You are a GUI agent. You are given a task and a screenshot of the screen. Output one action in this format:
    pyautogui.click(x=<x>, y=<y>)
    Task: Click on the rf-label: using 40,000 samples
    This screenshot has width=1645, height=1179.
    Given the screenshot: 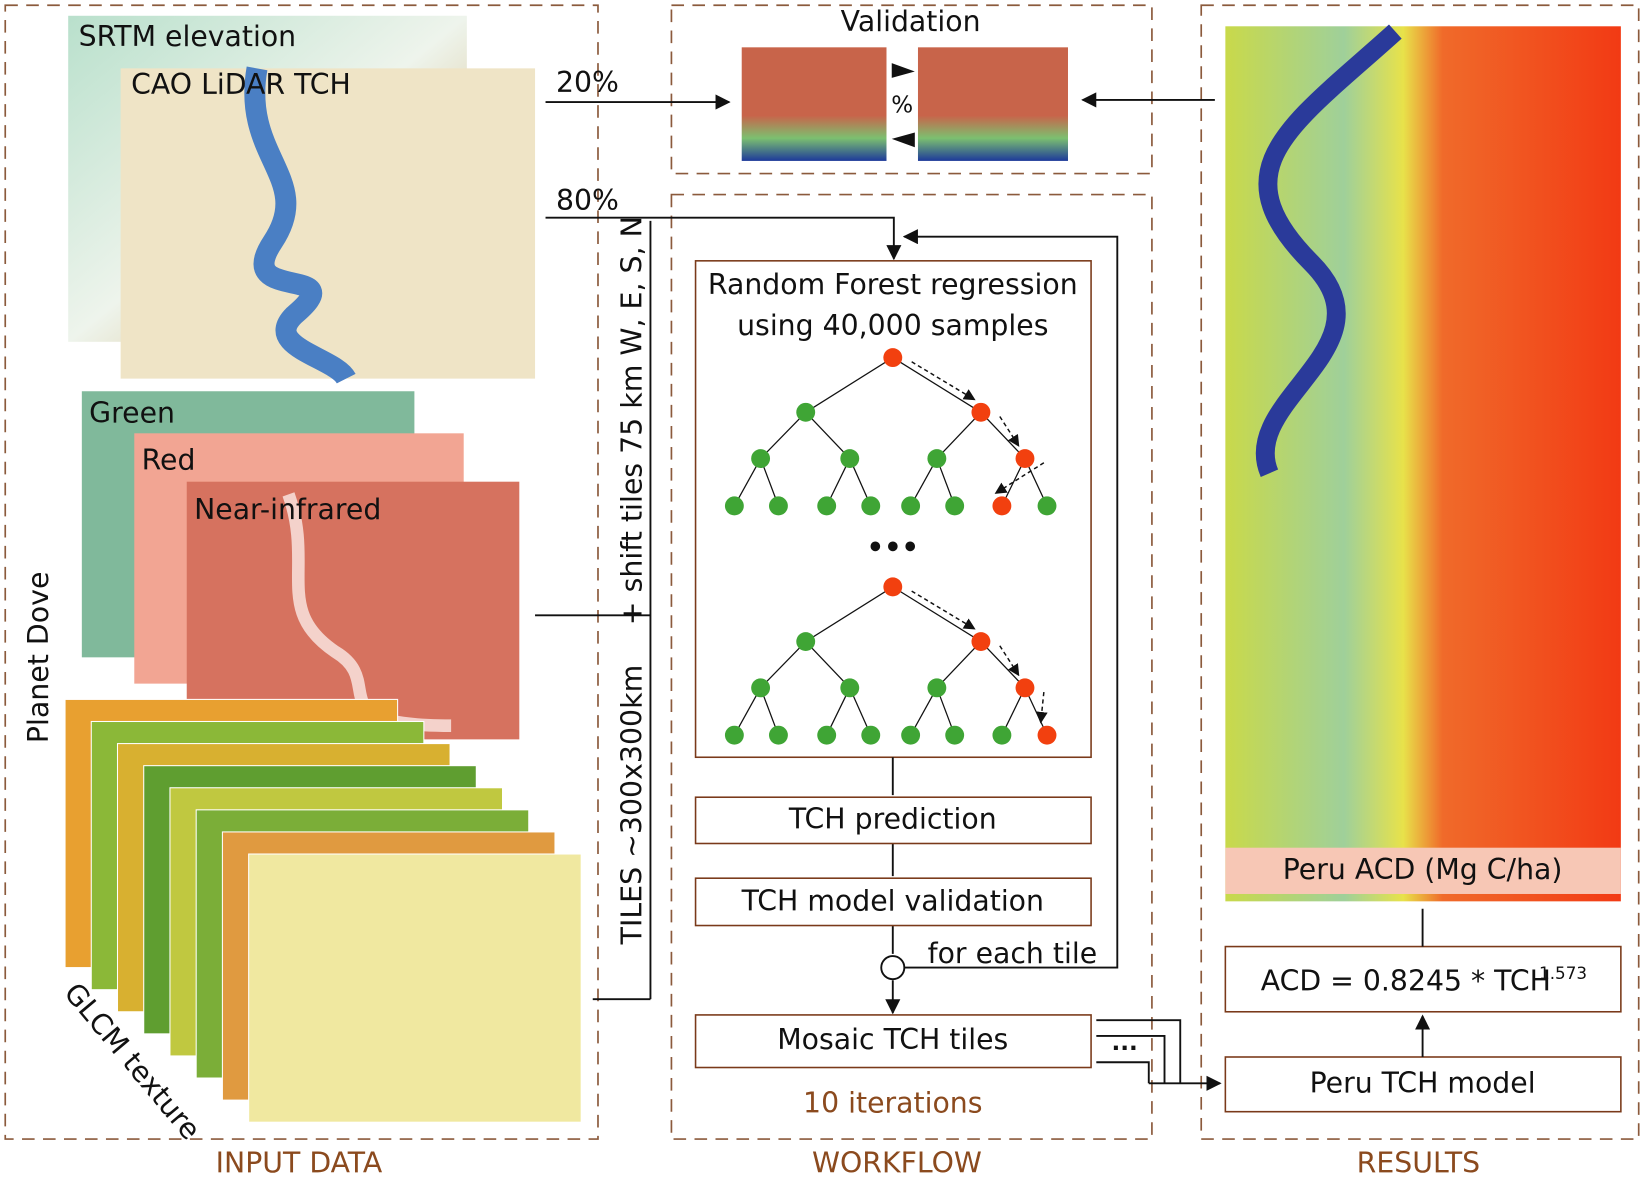 What is the action you would take?
    pyautogui.click(x=892, y=325)
    